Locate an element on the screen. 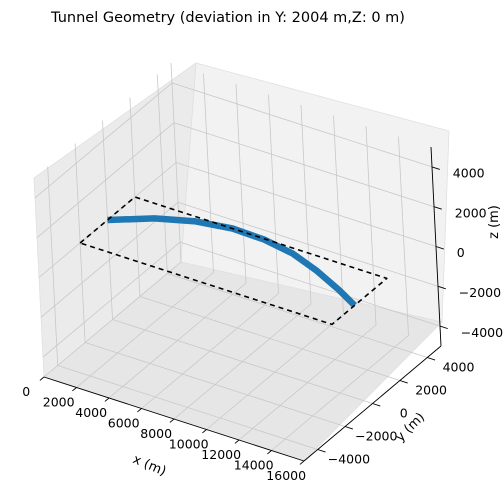 Image resolution: width=504 pixels, height=504 pixels. z-tick-label: 2000 is located at coordinates (471, 212).